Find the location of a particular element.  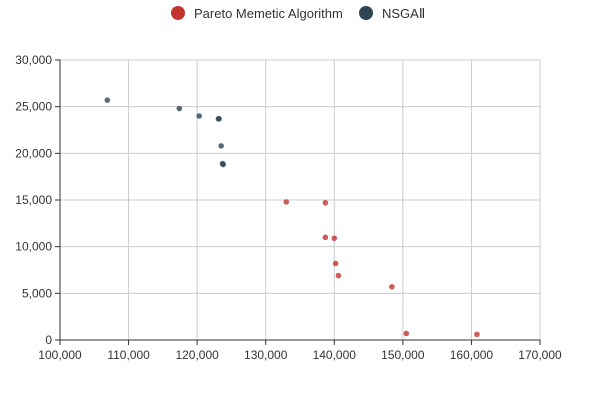

y-tick-label: 25,000 is located at coordinates (33, 107).